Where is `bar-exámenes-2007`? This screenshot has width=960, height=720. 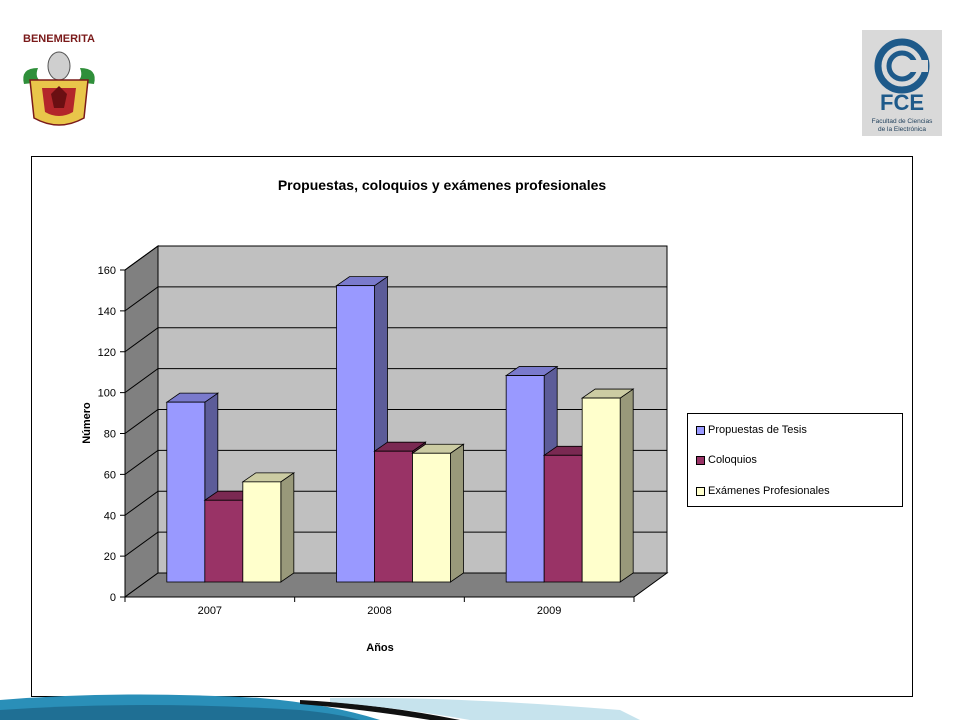
bar-exámenes-2007 is located at coordinates (262, 532).